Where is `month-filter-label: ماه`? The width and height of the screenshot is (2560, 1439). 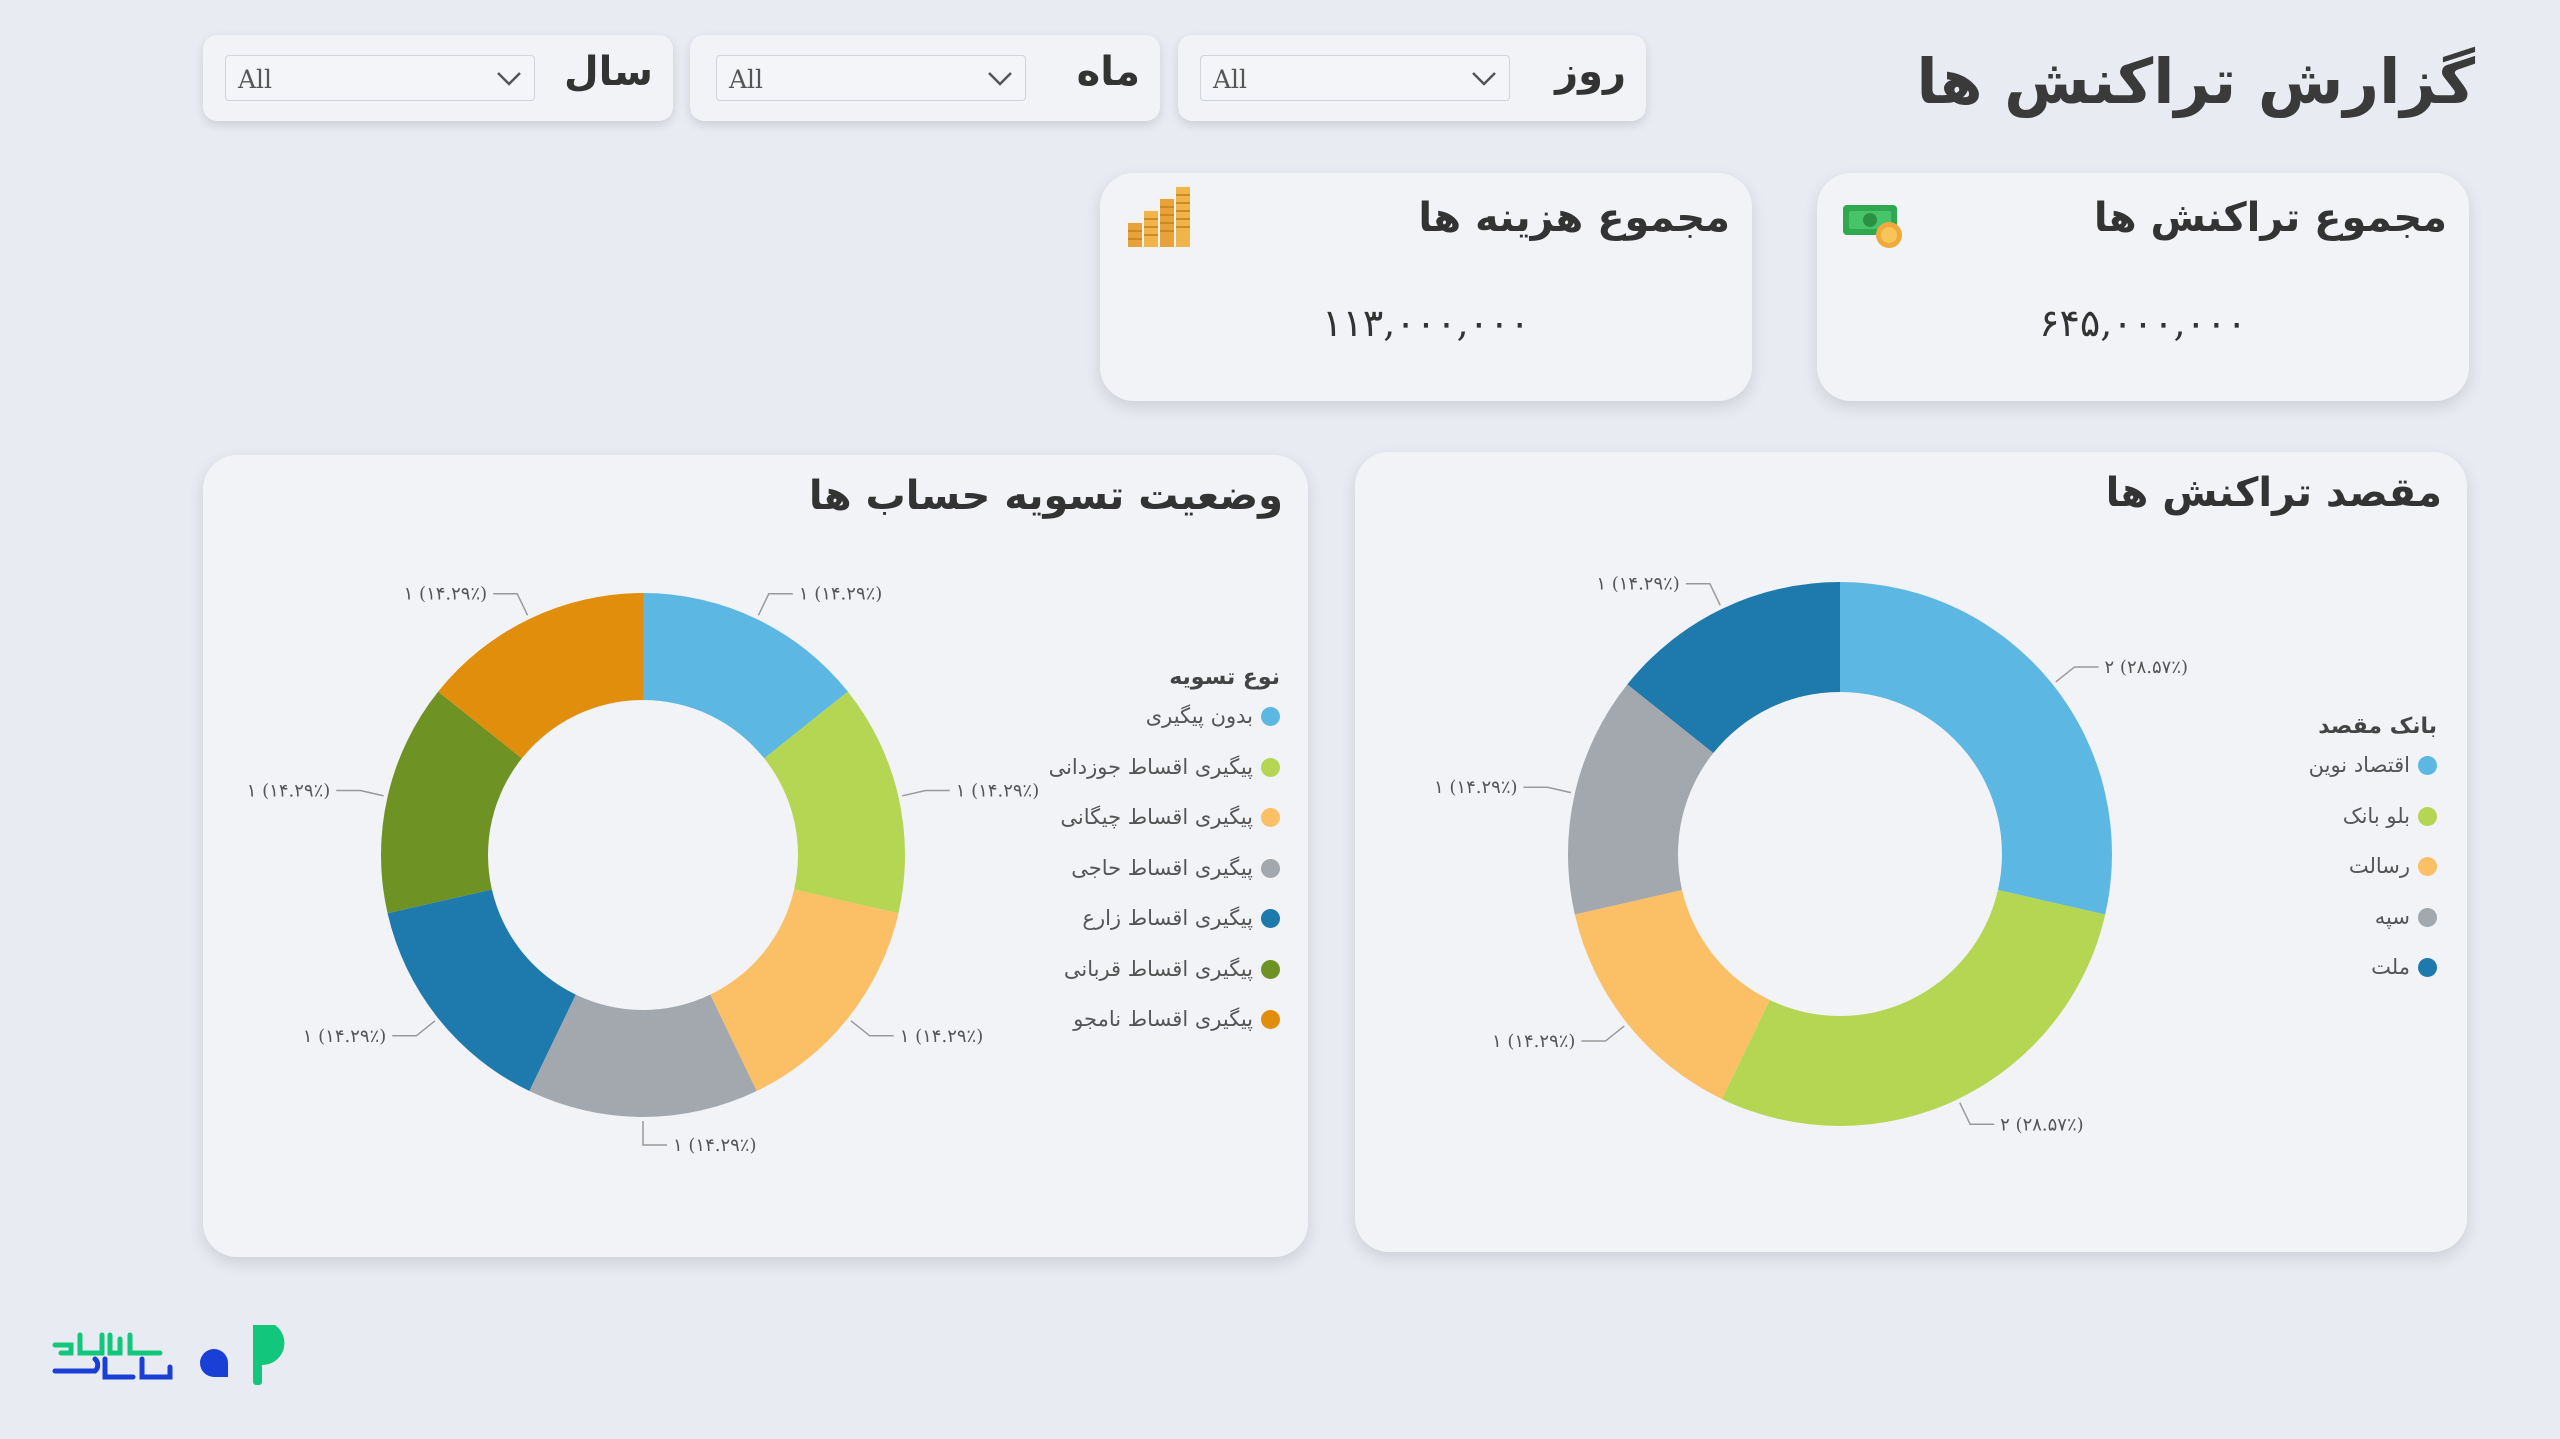 month-filter-label: ماه is located at coordinates (1108, 72).